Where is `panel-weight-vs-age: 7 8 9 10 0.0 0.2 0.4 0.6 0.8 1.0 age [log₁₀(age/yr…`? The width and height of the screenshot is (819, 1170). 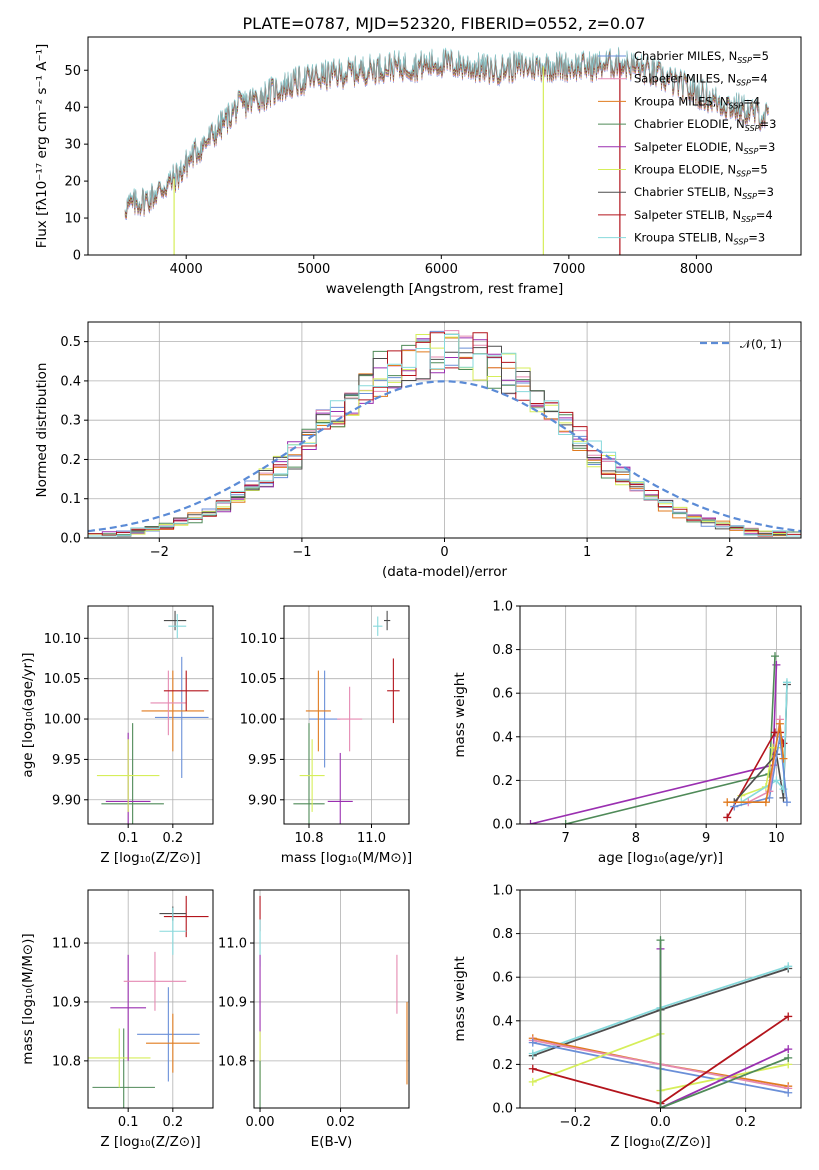
panel-weight-vs-age: 7 8 9 10 0.0 0.2 0.4 0.6 0.8 1.0 age [log₁₀(age/yr… is located at coordinates (627, 733).